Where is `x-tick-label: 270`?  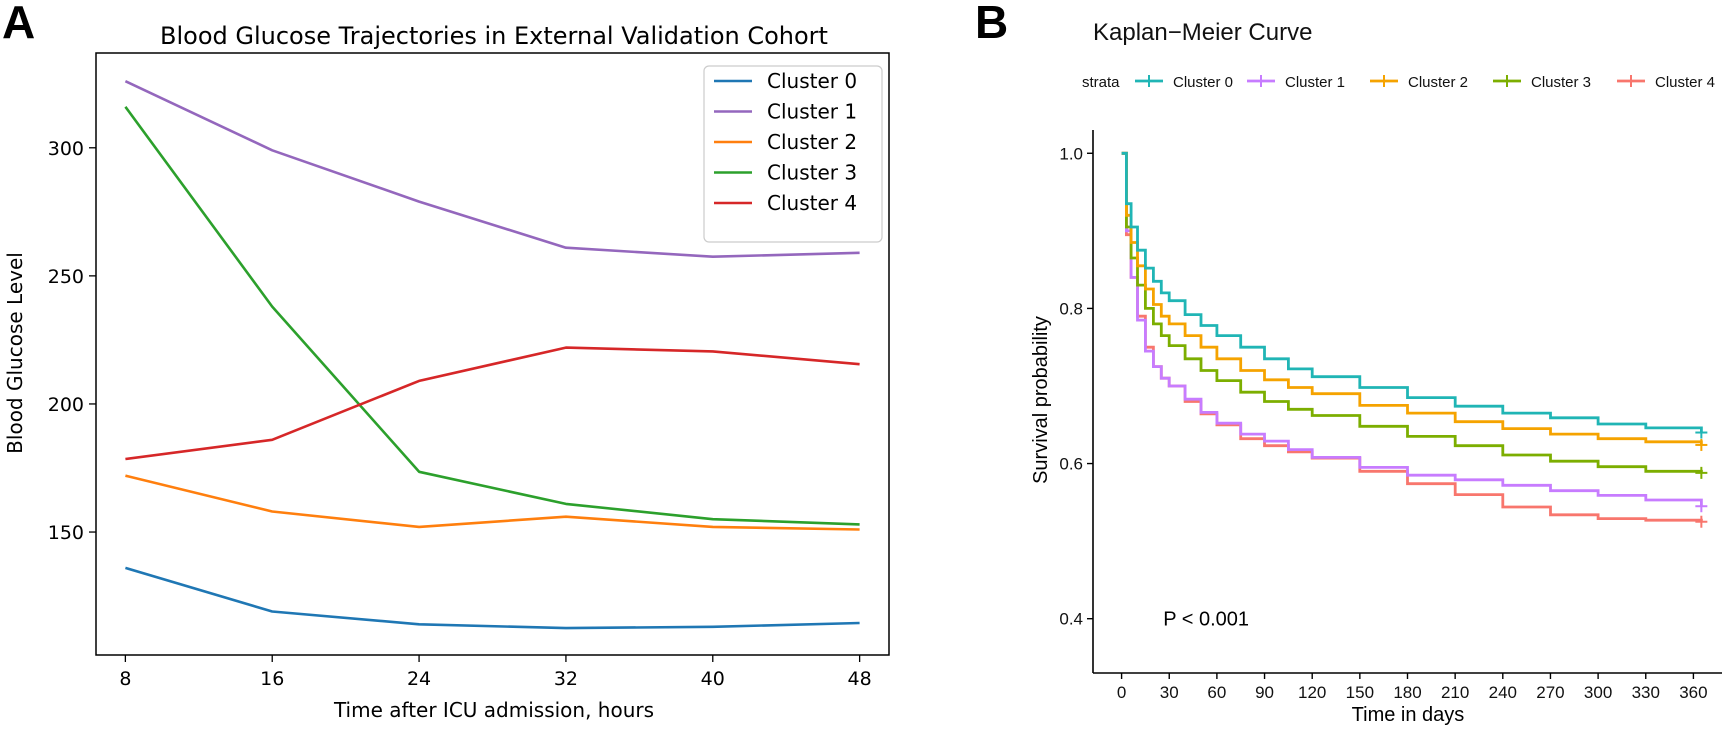
x-tick-label: 270 is located at coordinates (1550, 692).